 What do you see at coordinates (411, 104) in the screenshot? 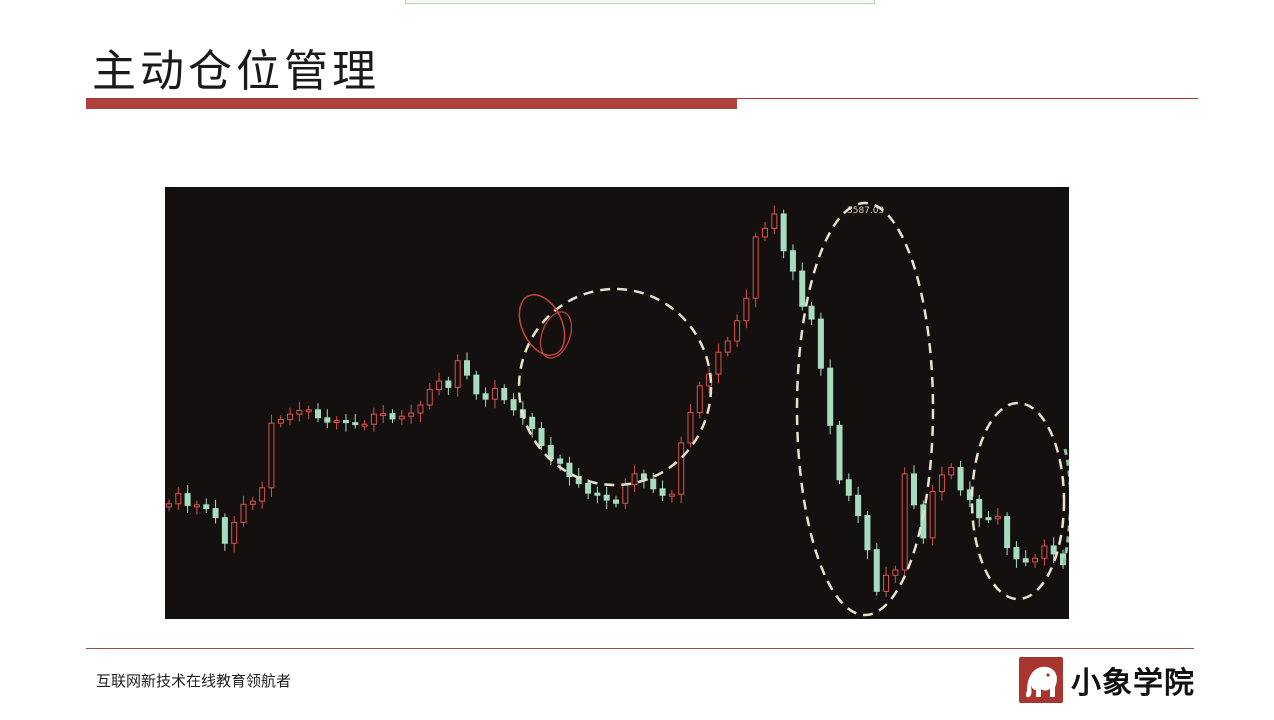
I see `title-accent-bar` at bounding box center [411, 104].